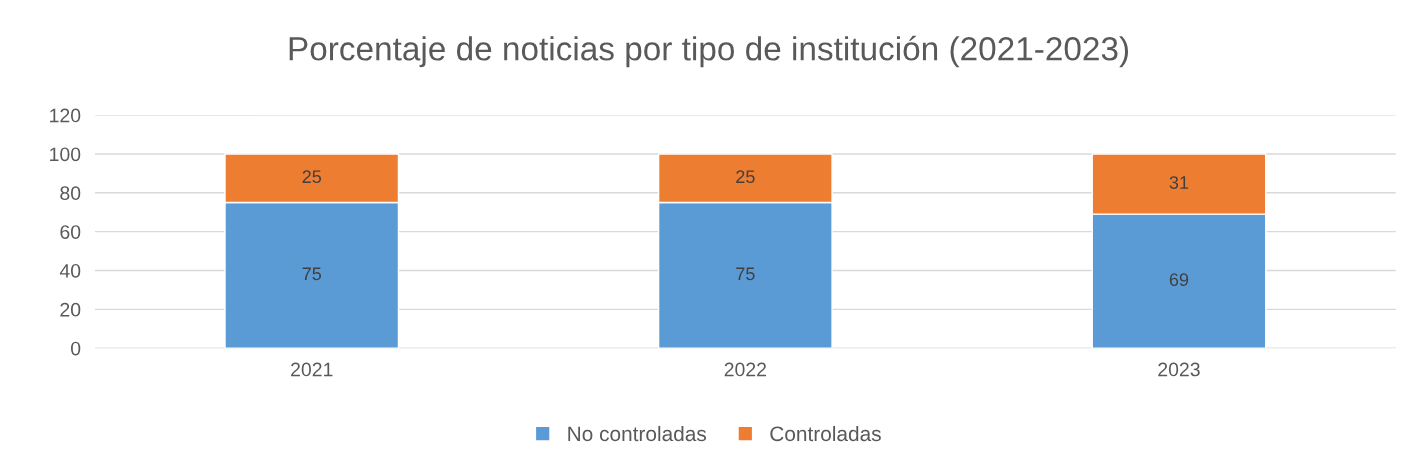  What do you see at coordinates (70, 309) in the screenshot?
I see `y-tick-label: 20` at bounding box center [70, 309].